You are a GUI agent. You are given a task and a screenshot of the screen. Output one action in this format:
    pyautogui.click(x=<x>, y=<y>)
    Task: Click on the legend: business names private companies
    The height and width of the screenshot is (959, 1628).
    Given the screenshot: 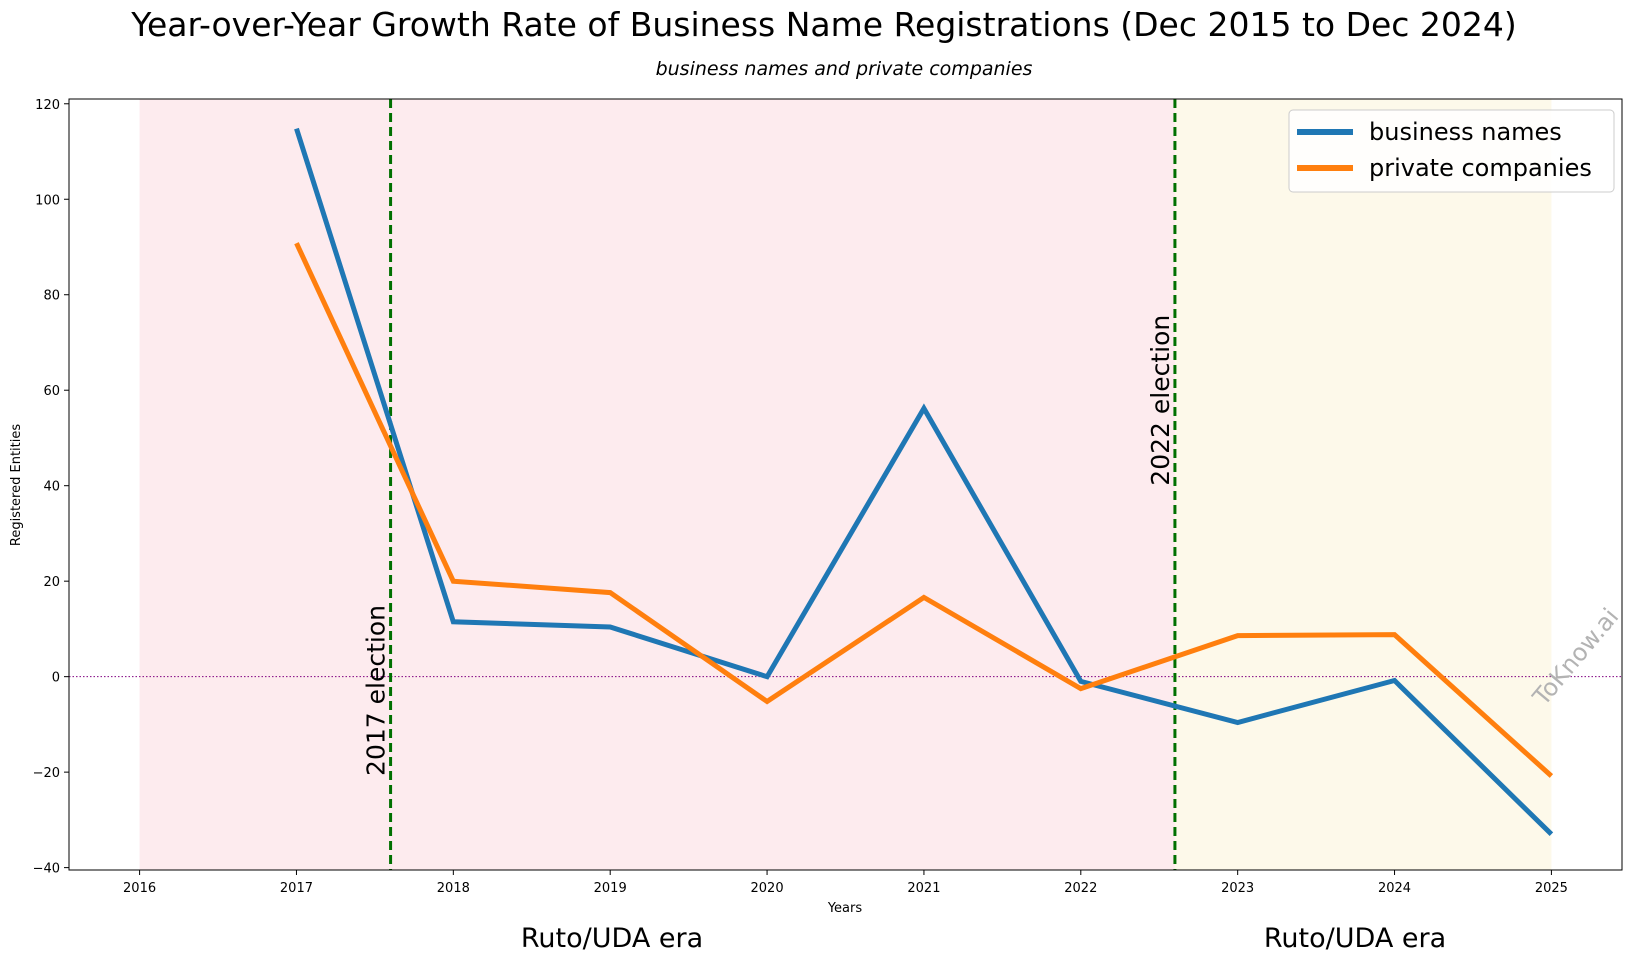 What is the action you would take?
    pyautogui.click(x=1451, y=151)
    